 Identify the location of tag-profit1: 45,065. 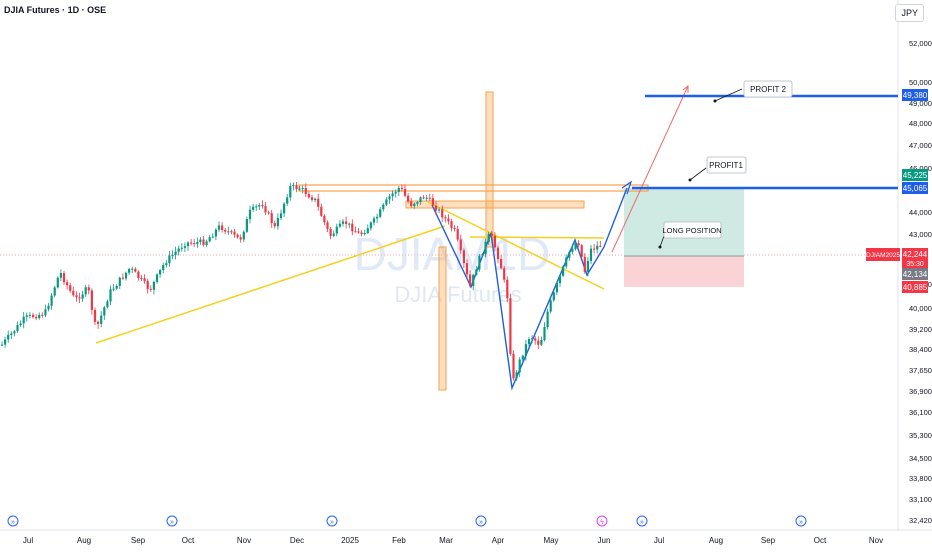
(915, 188).